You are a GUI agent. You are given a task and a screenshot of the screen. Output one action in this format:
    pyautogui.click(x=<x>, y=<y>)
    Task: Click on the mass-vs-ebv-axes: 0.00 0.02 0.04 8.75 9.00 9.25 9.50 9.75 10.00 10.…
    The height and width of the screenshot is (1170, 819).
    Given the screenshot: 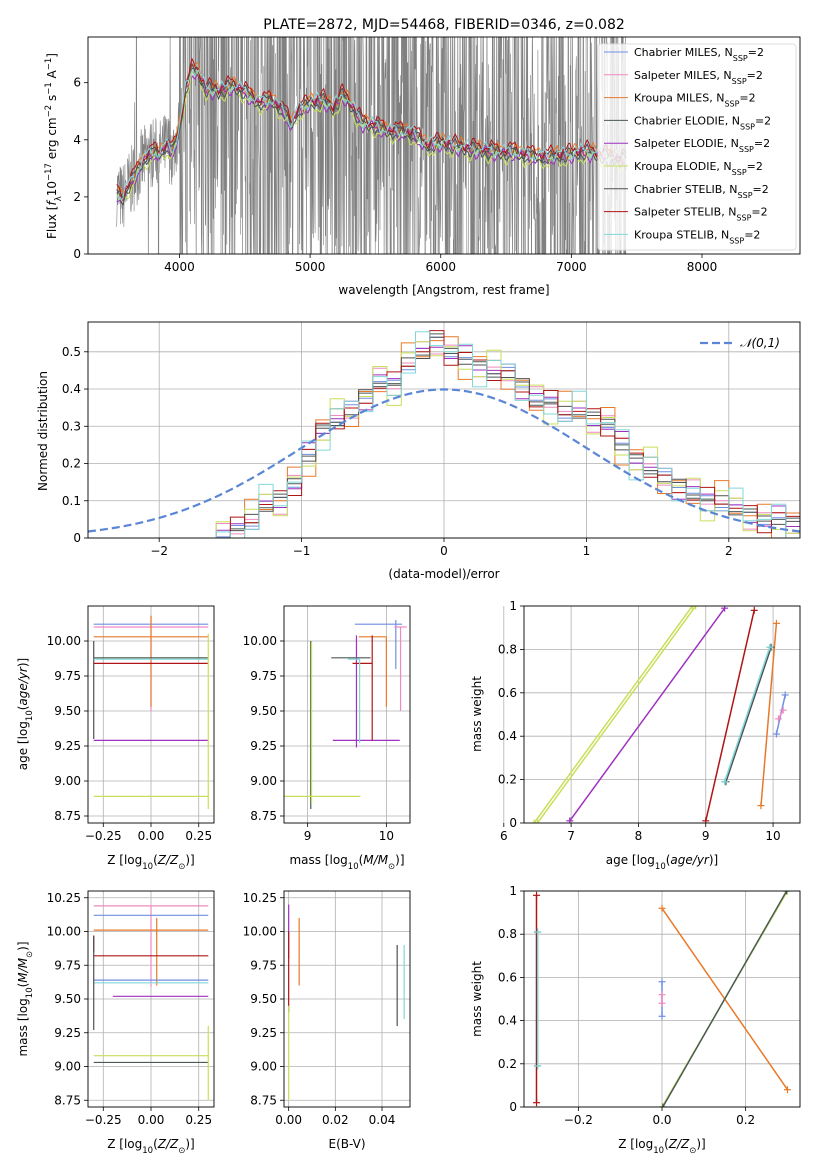 What is the action you would take?
    pyautogui.click(x=327, y=1008)
    